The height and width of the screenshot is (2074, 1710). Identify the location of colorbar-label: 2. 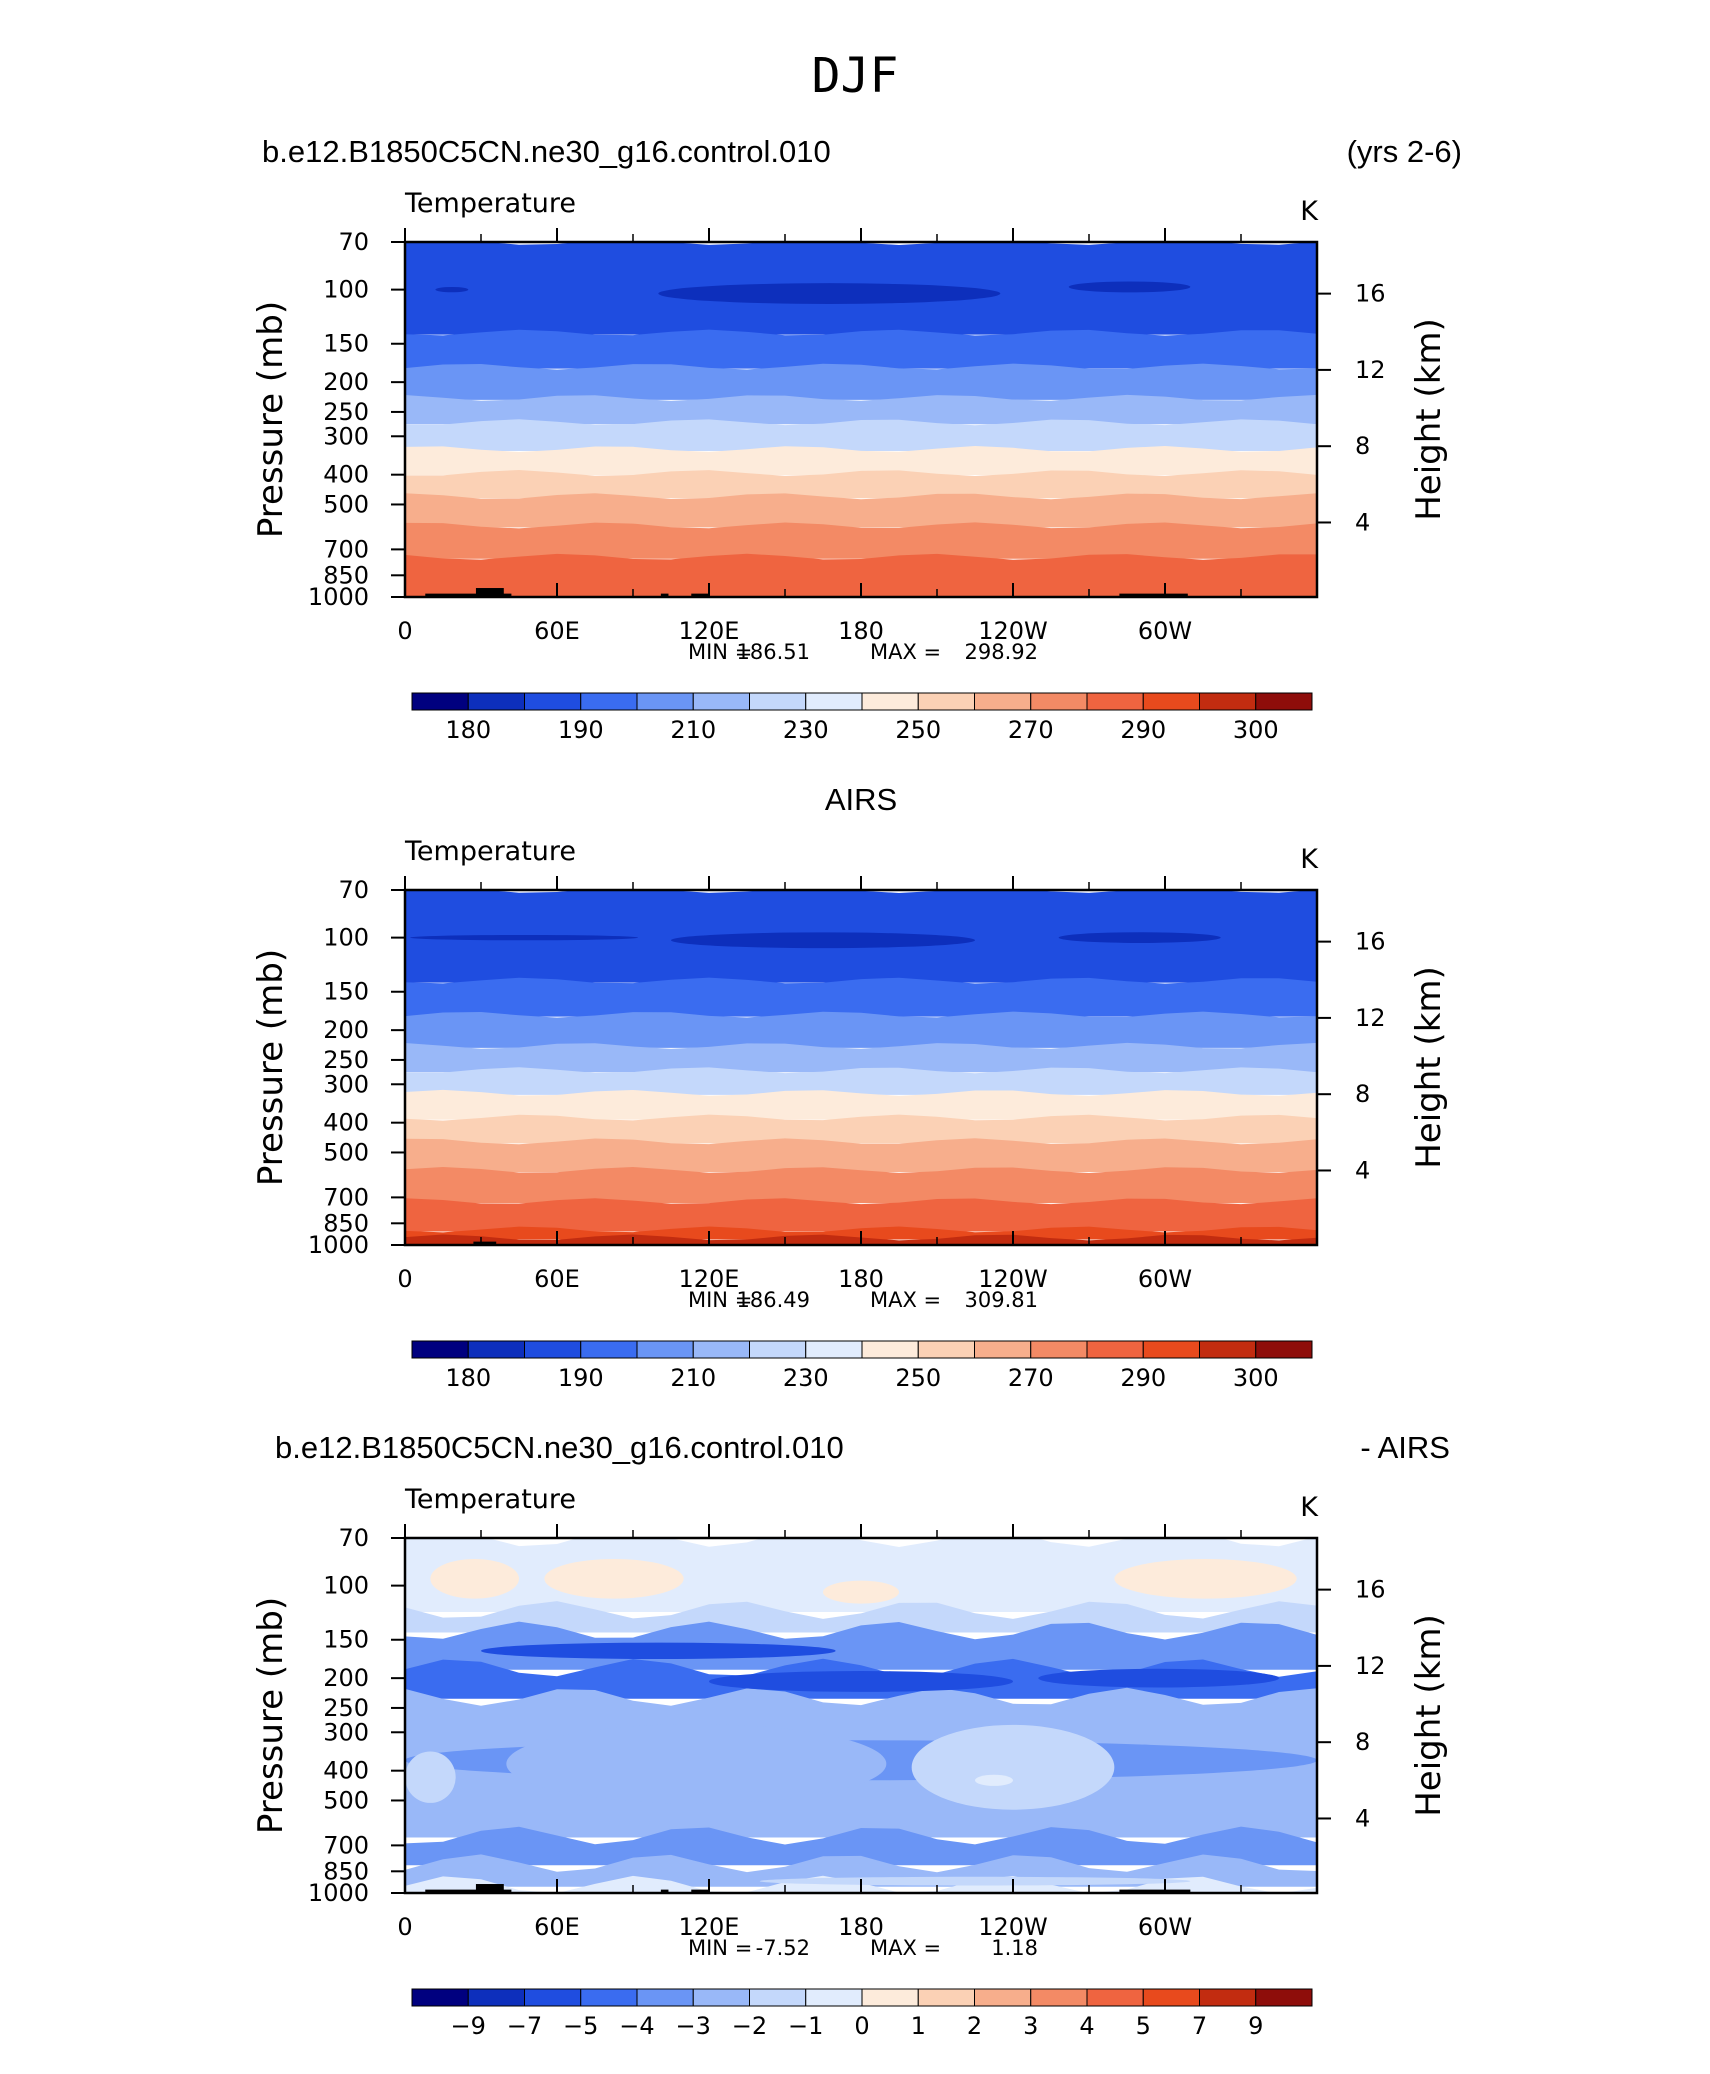
(974, 2026).